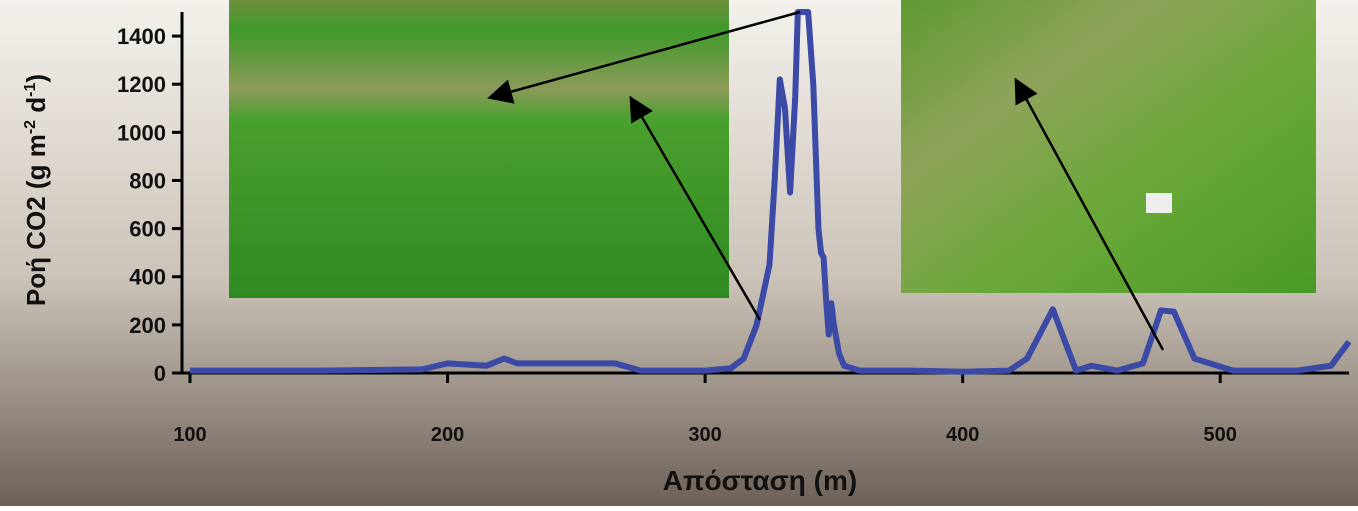 The width and height of the screenshot is (1358, 511). What do you see at coordinates (36, 220) in the screenshot?
I see `y-title-part: Ροή CO2 (g m` at bounding box center [36, 220].